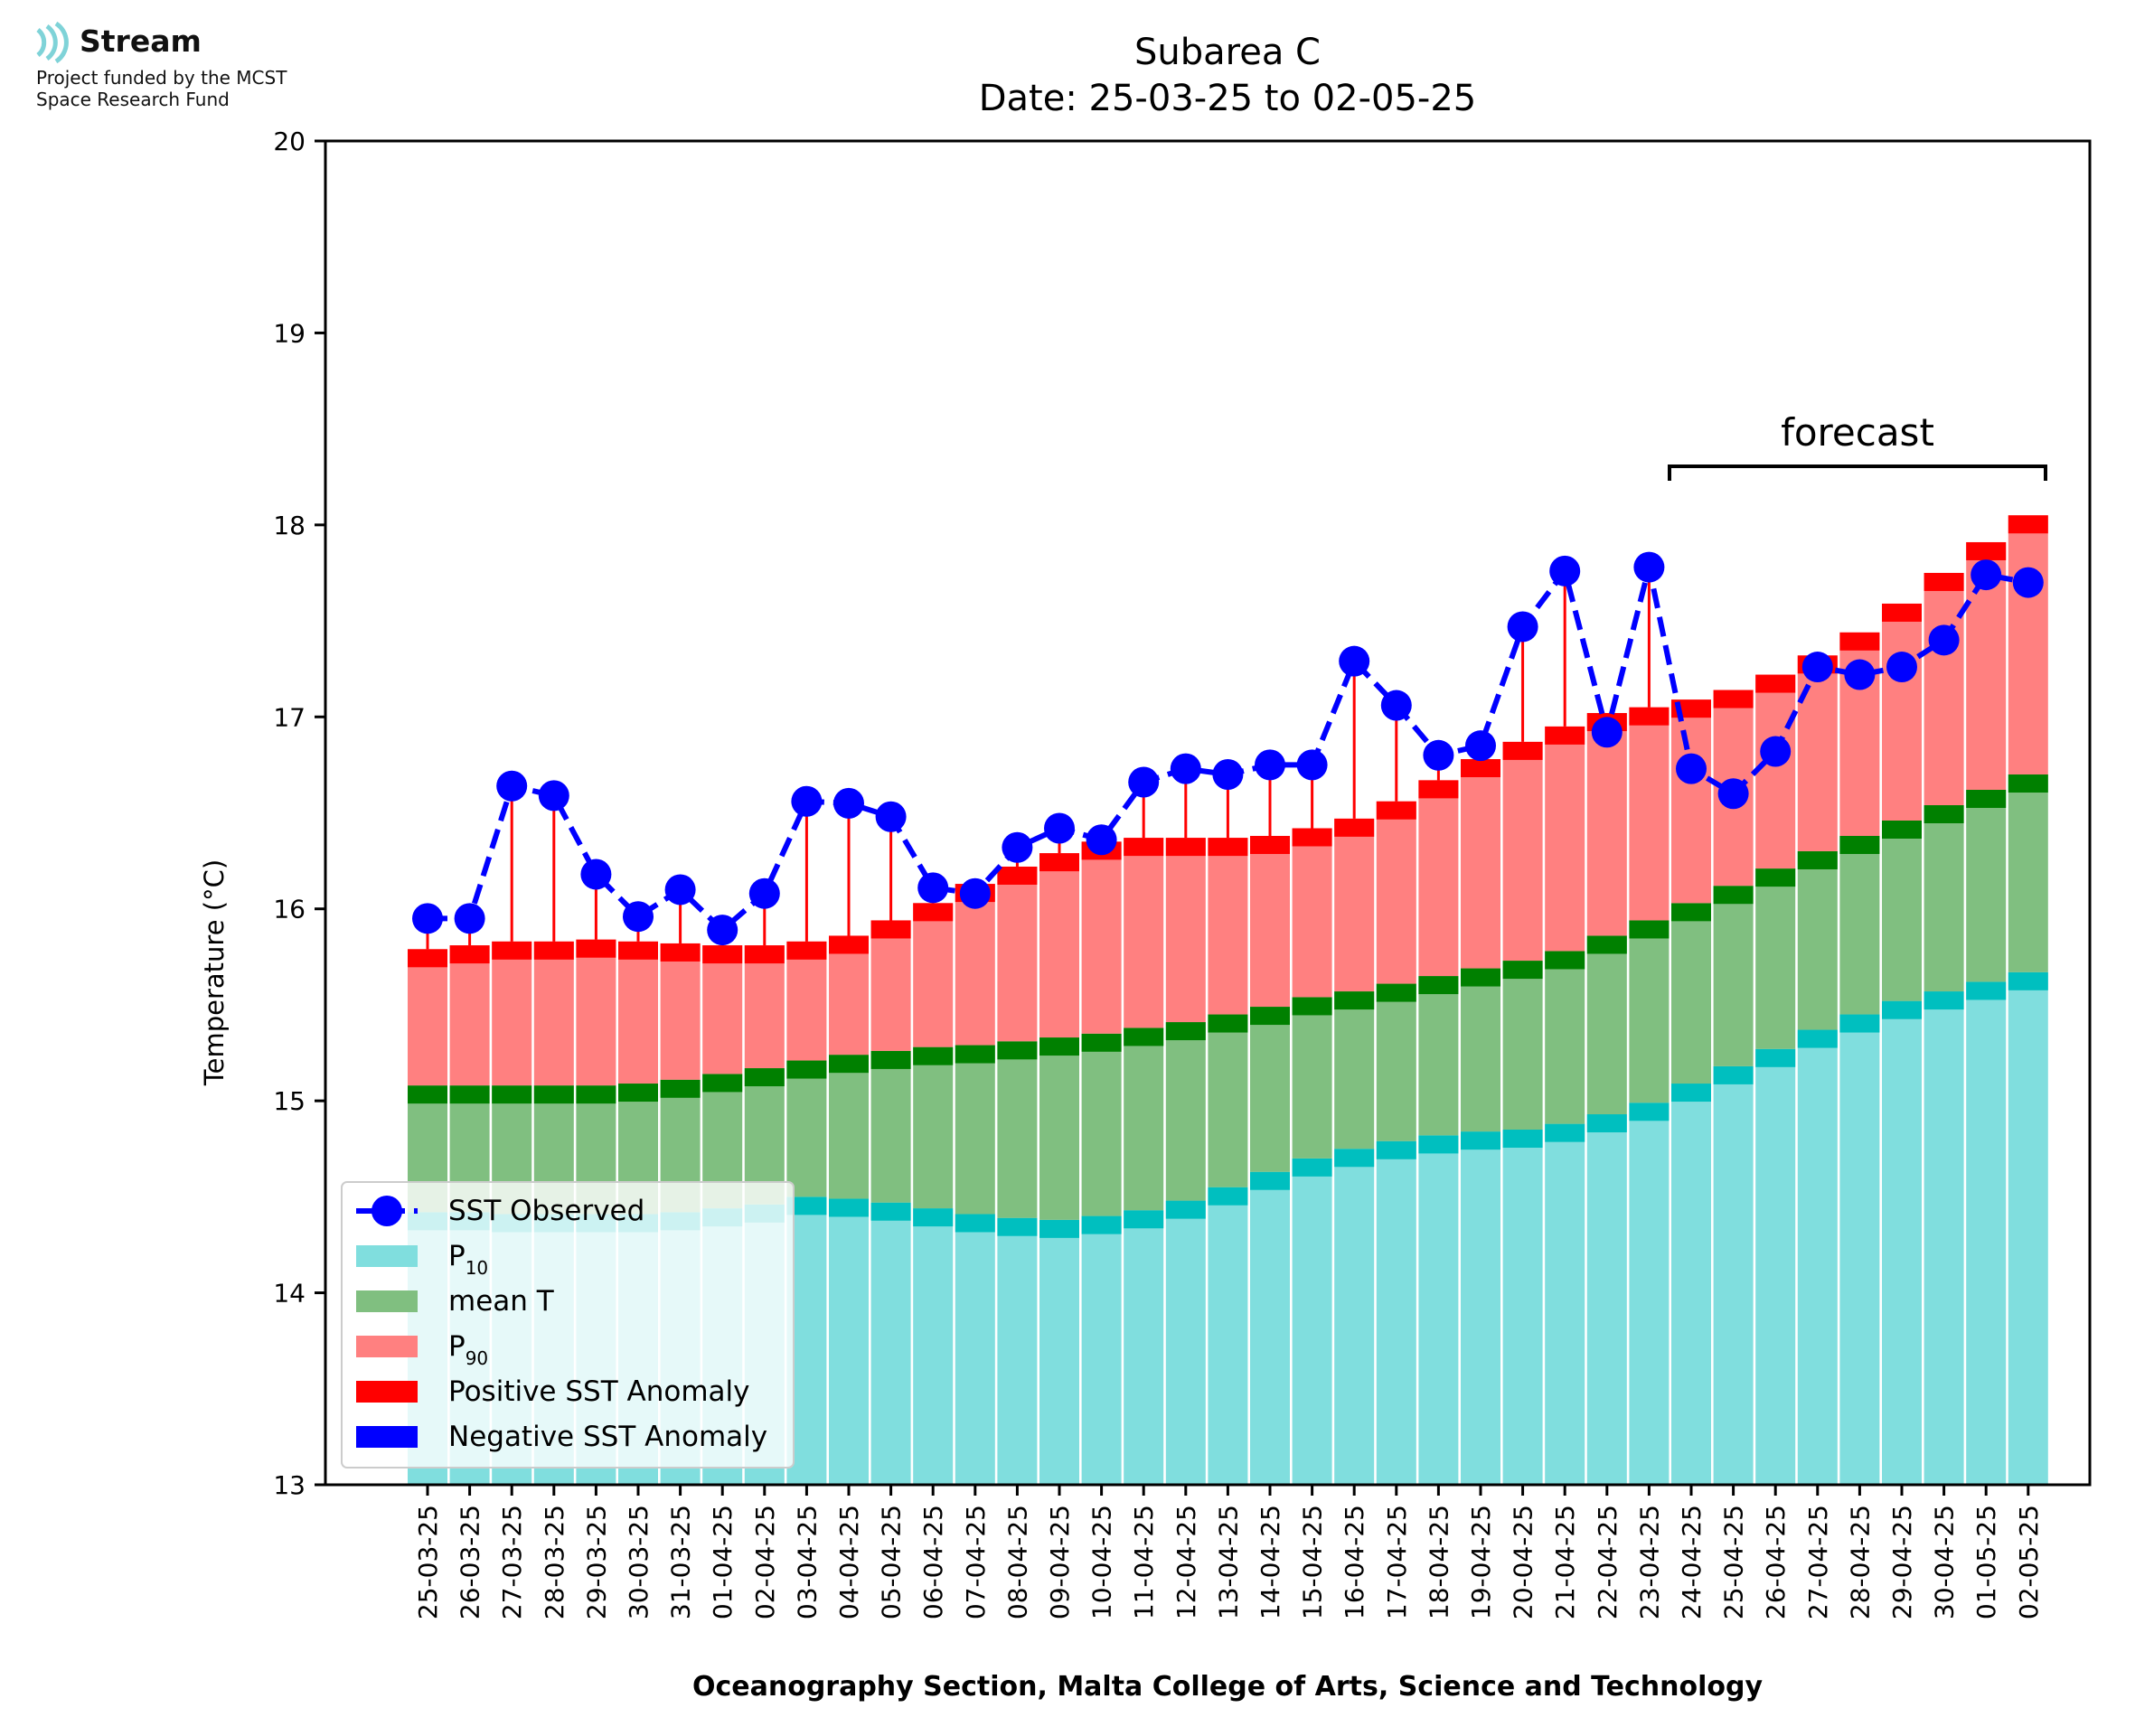  What do you see at coordinates (1438, 1562) in the screenshot?
I see `x-tick-label: 18-04-25` at bounding box center [1438, 1562].